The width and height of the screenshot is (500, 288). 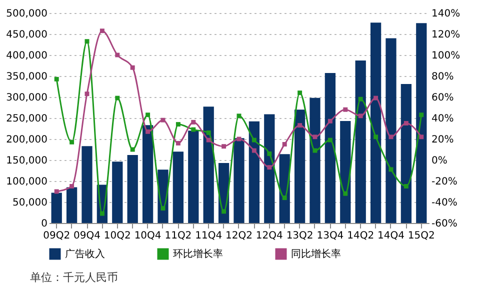 What do you see at coordinates (117, 236) in the screenshot?
I see `x-tick-label: 10Q2` at bounding box center [117, 236].